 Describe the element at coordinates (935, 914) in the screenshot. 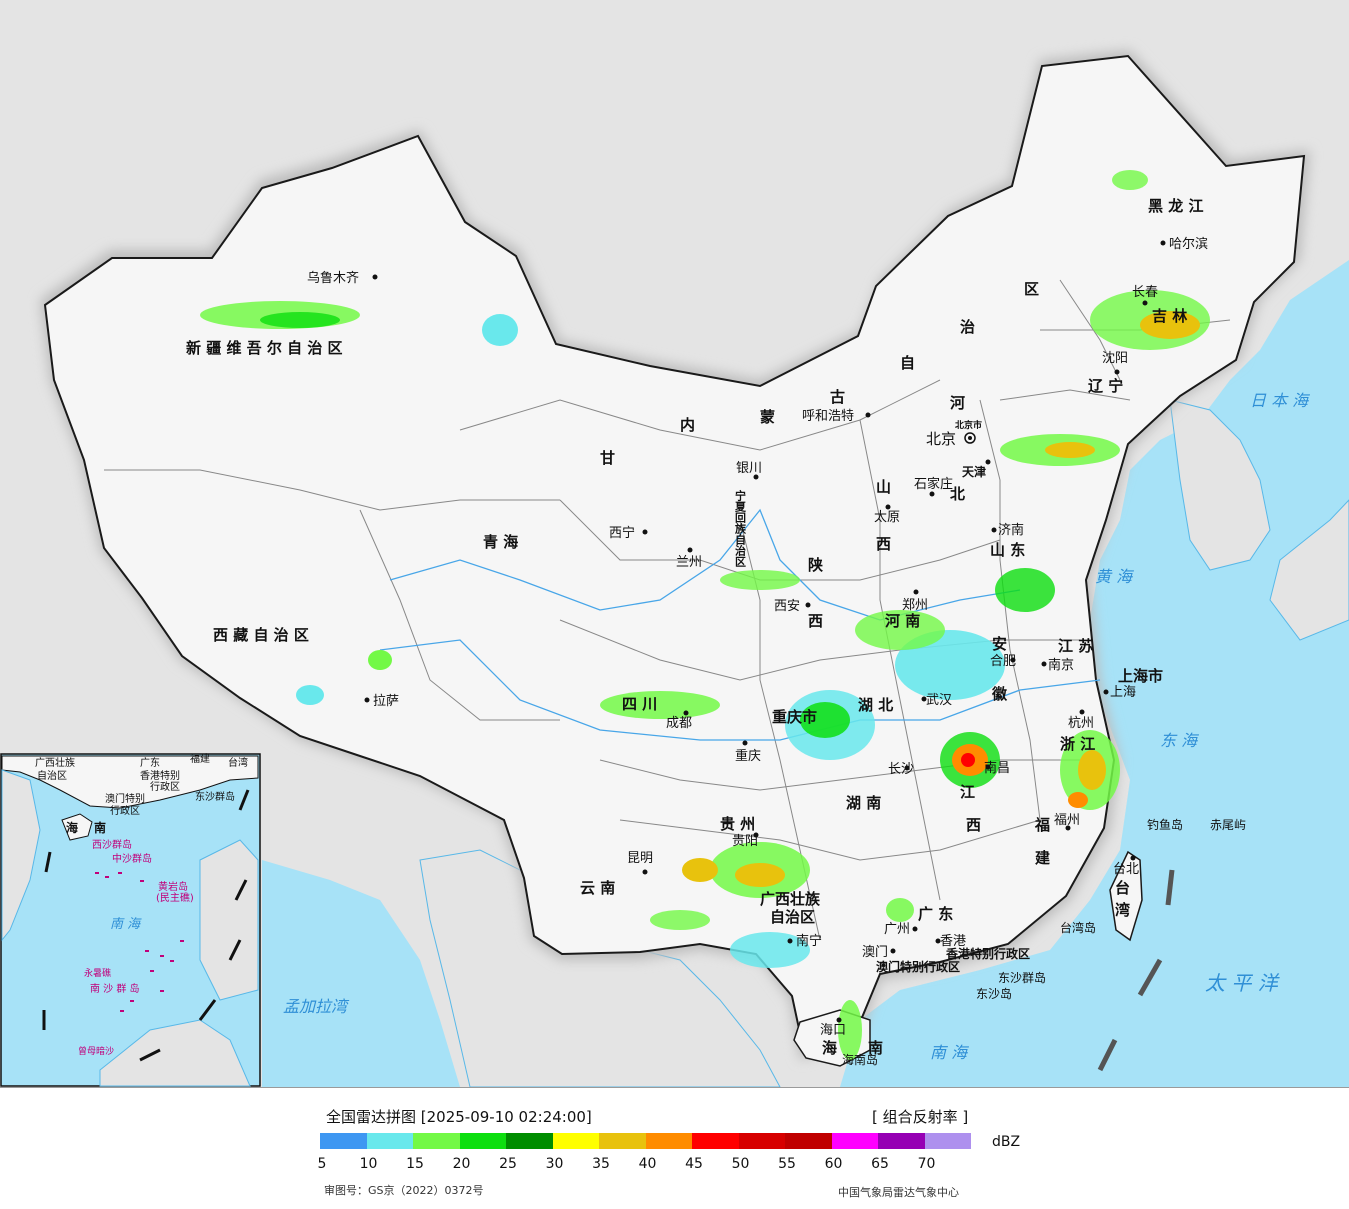

I see `label-guangdong: 广 东` at that location.